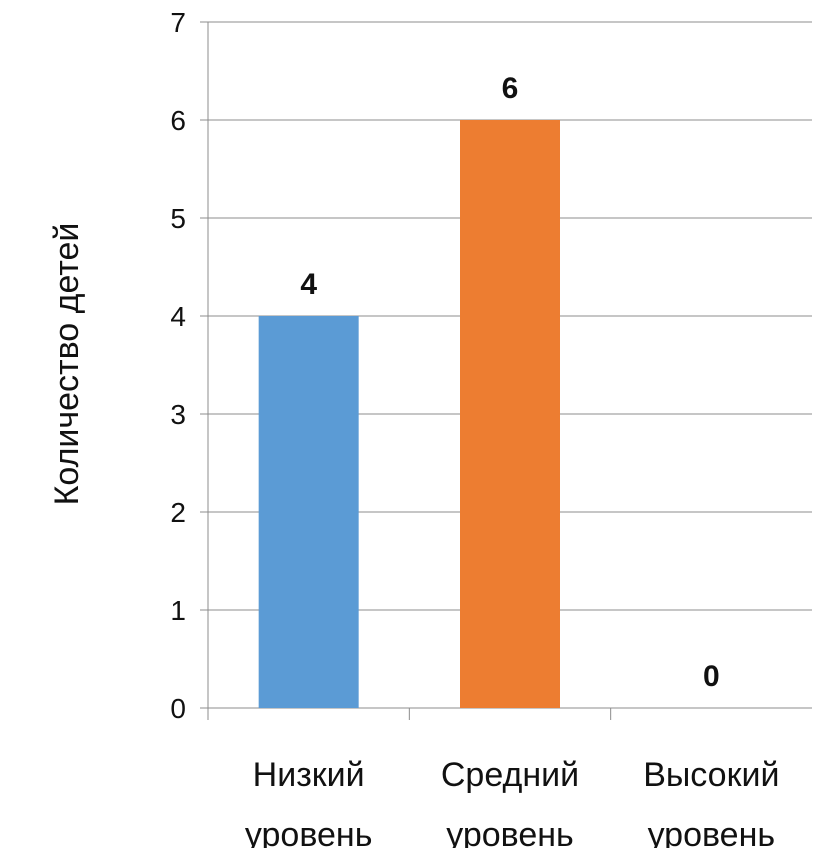 The height and width of the screenshot is (853, 825). Describe the element at coordinates (178, 316) in the screenshot. I see `y-tick-label: 4` at that location.